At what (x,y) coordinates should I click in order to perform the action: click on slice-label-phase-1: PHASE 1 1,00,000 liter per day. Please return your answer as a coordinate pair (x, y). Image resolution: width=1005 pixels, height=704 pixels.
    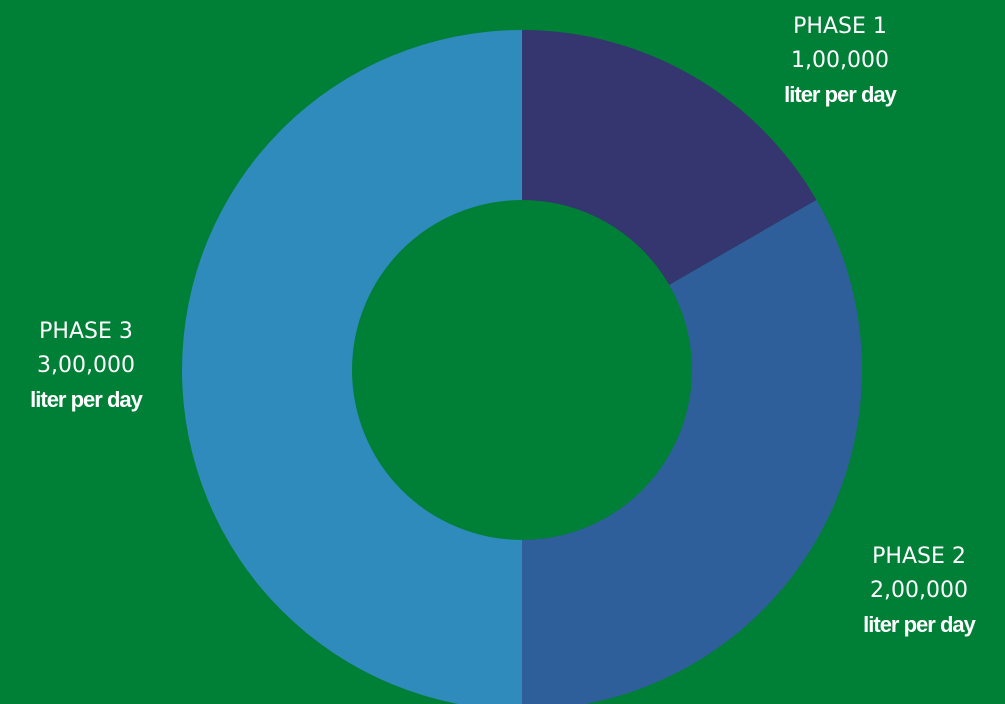
    Looking at the image, I should click on (840, 61).